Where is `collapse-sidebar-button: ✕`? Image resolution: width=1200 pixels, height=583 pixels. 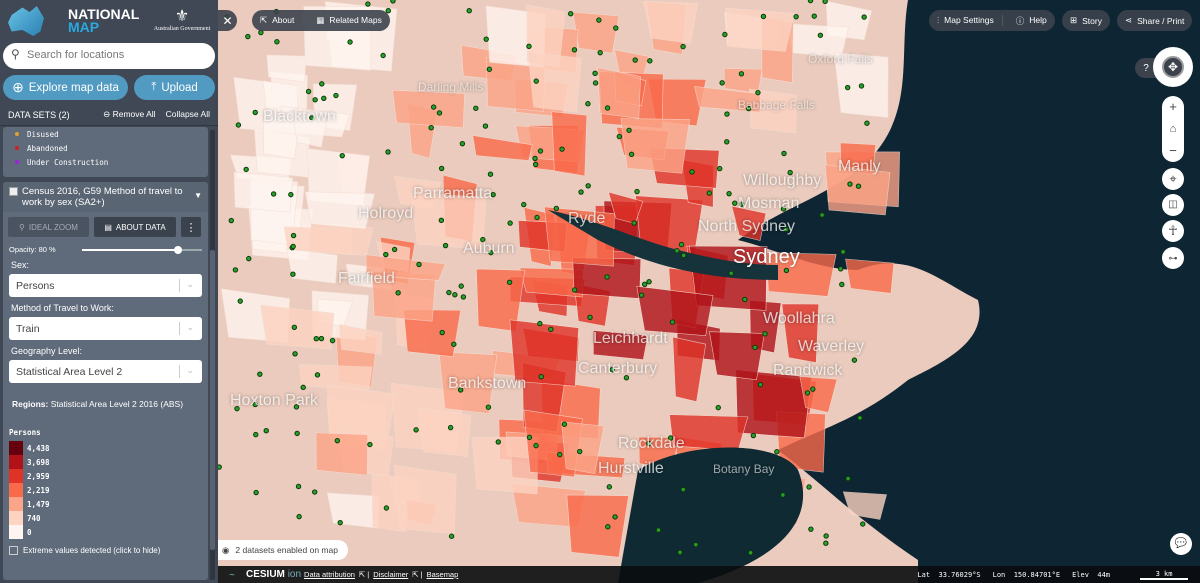
collapse-sidebar-button: ✕ is located at coordinates (227, 20).